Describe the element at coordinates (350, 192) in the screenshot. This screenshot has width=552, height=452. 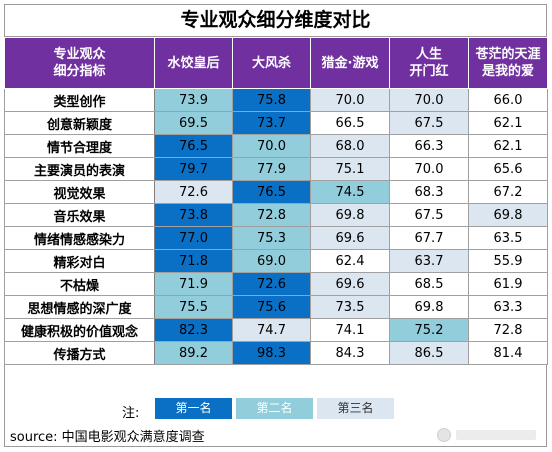
I see `value-cell: 74.5` at that location.